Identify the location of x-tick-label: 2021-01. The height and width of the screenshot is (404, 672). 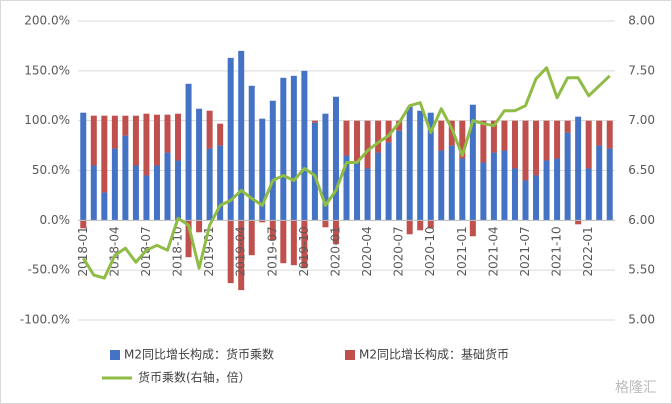
(462, 251).